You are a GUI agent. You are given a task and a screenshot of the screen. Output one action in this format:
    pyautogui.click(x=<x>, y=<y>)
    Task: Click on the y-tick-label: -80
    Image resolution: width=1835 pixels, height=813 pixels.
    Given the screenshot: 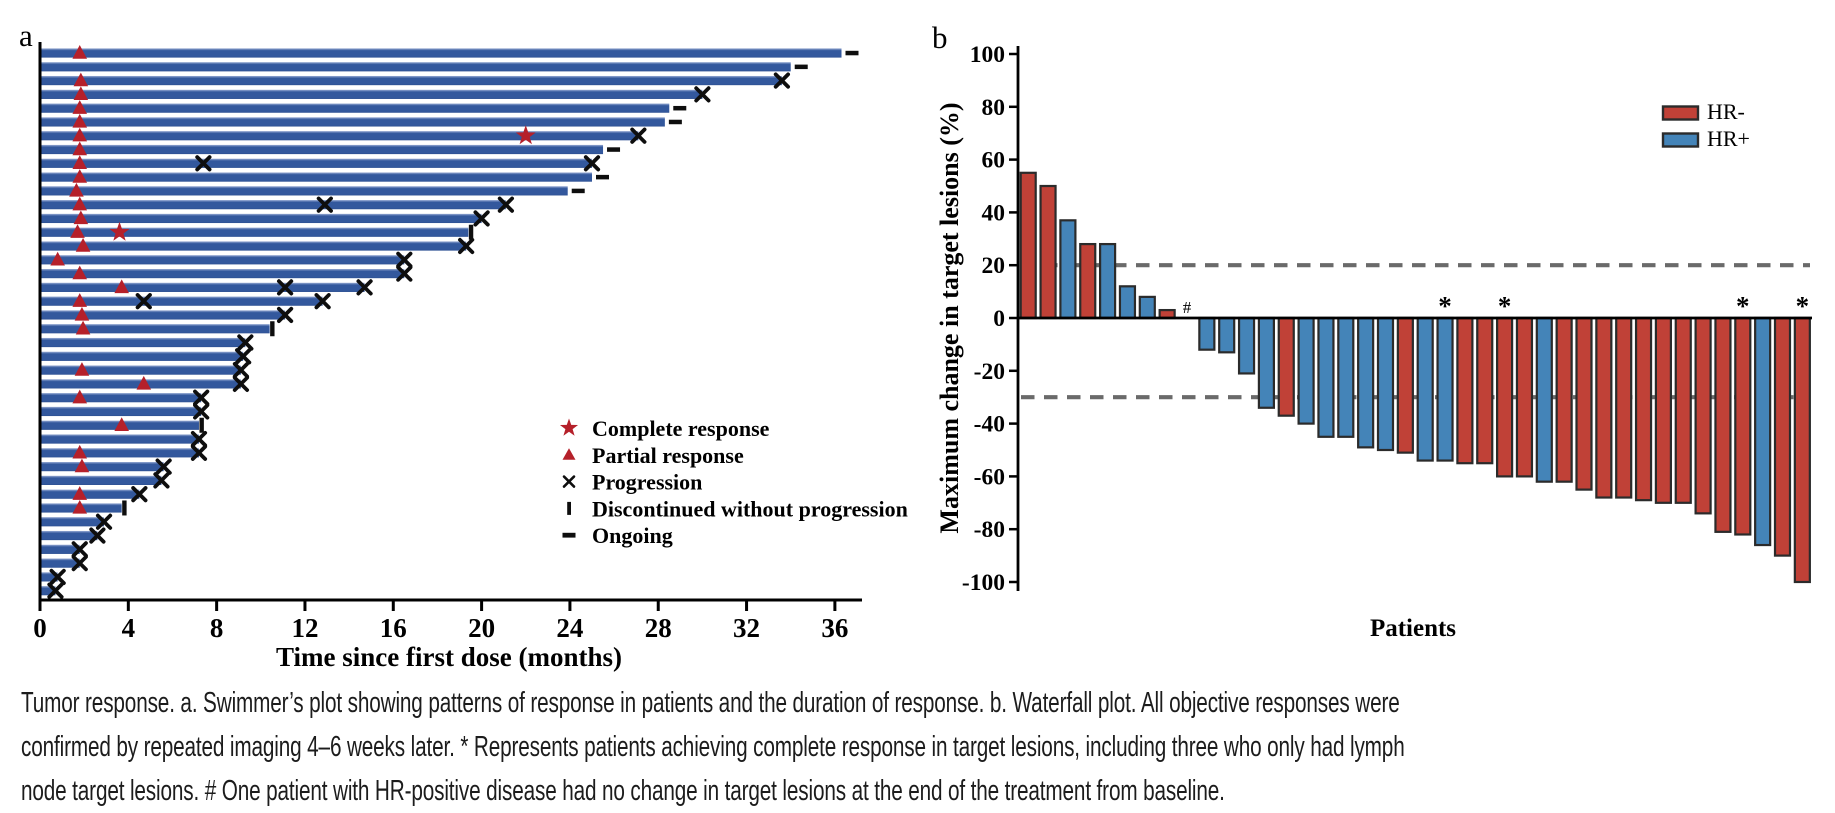 What is the action you would take?
    pyautogui.click(x=989, y=530)
    